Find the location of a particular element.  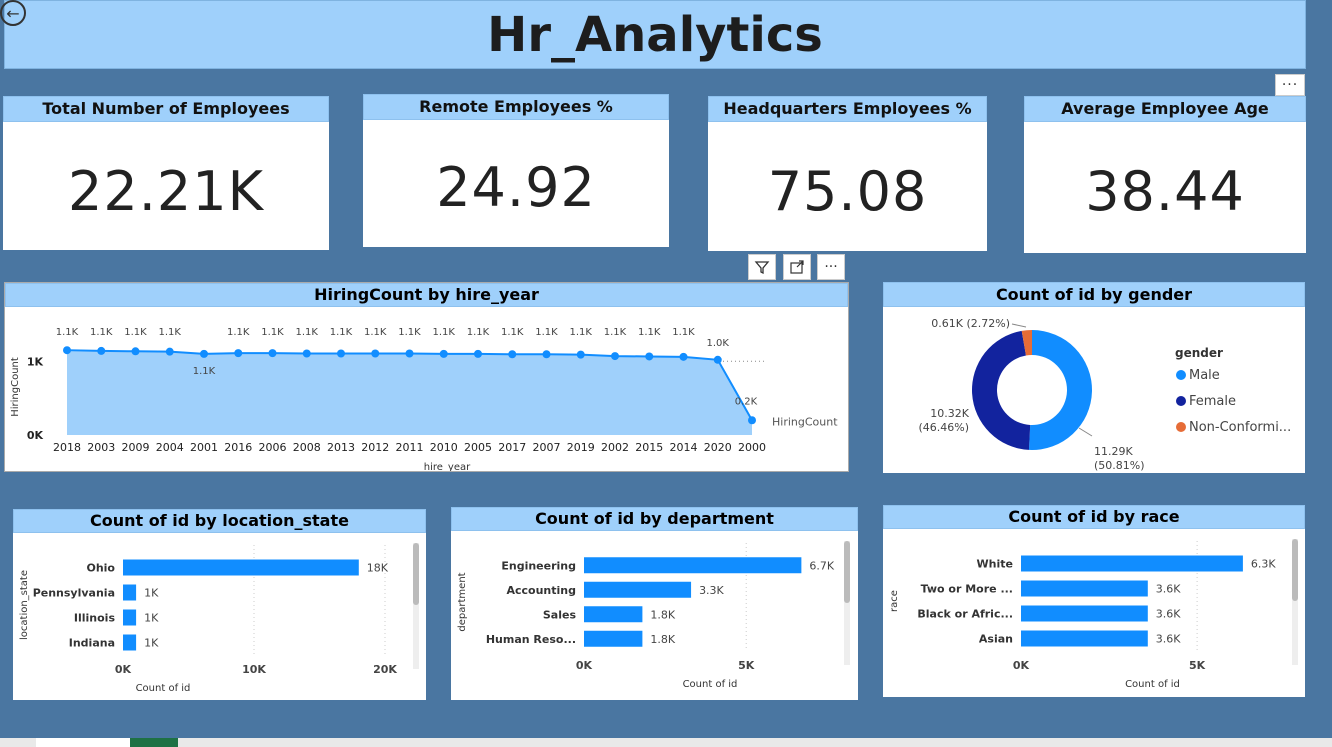

slice-label-male: 11.29K is located at coordinates (1113, 451).